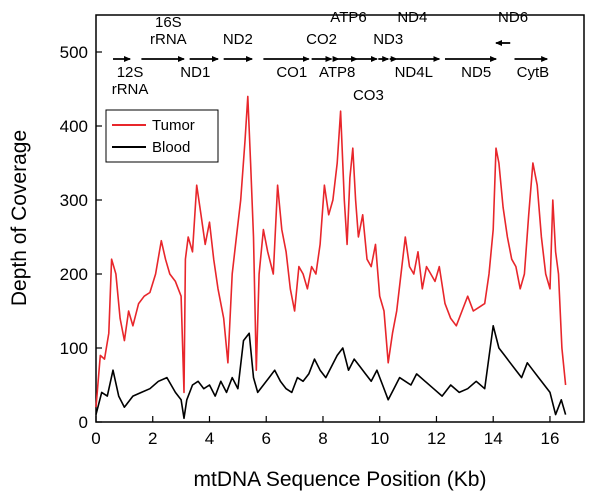 The image size is (600, 495). Describe the element at coordinates (83, 422) in the screenshot. I see `y-tick-label: 0` at that location.